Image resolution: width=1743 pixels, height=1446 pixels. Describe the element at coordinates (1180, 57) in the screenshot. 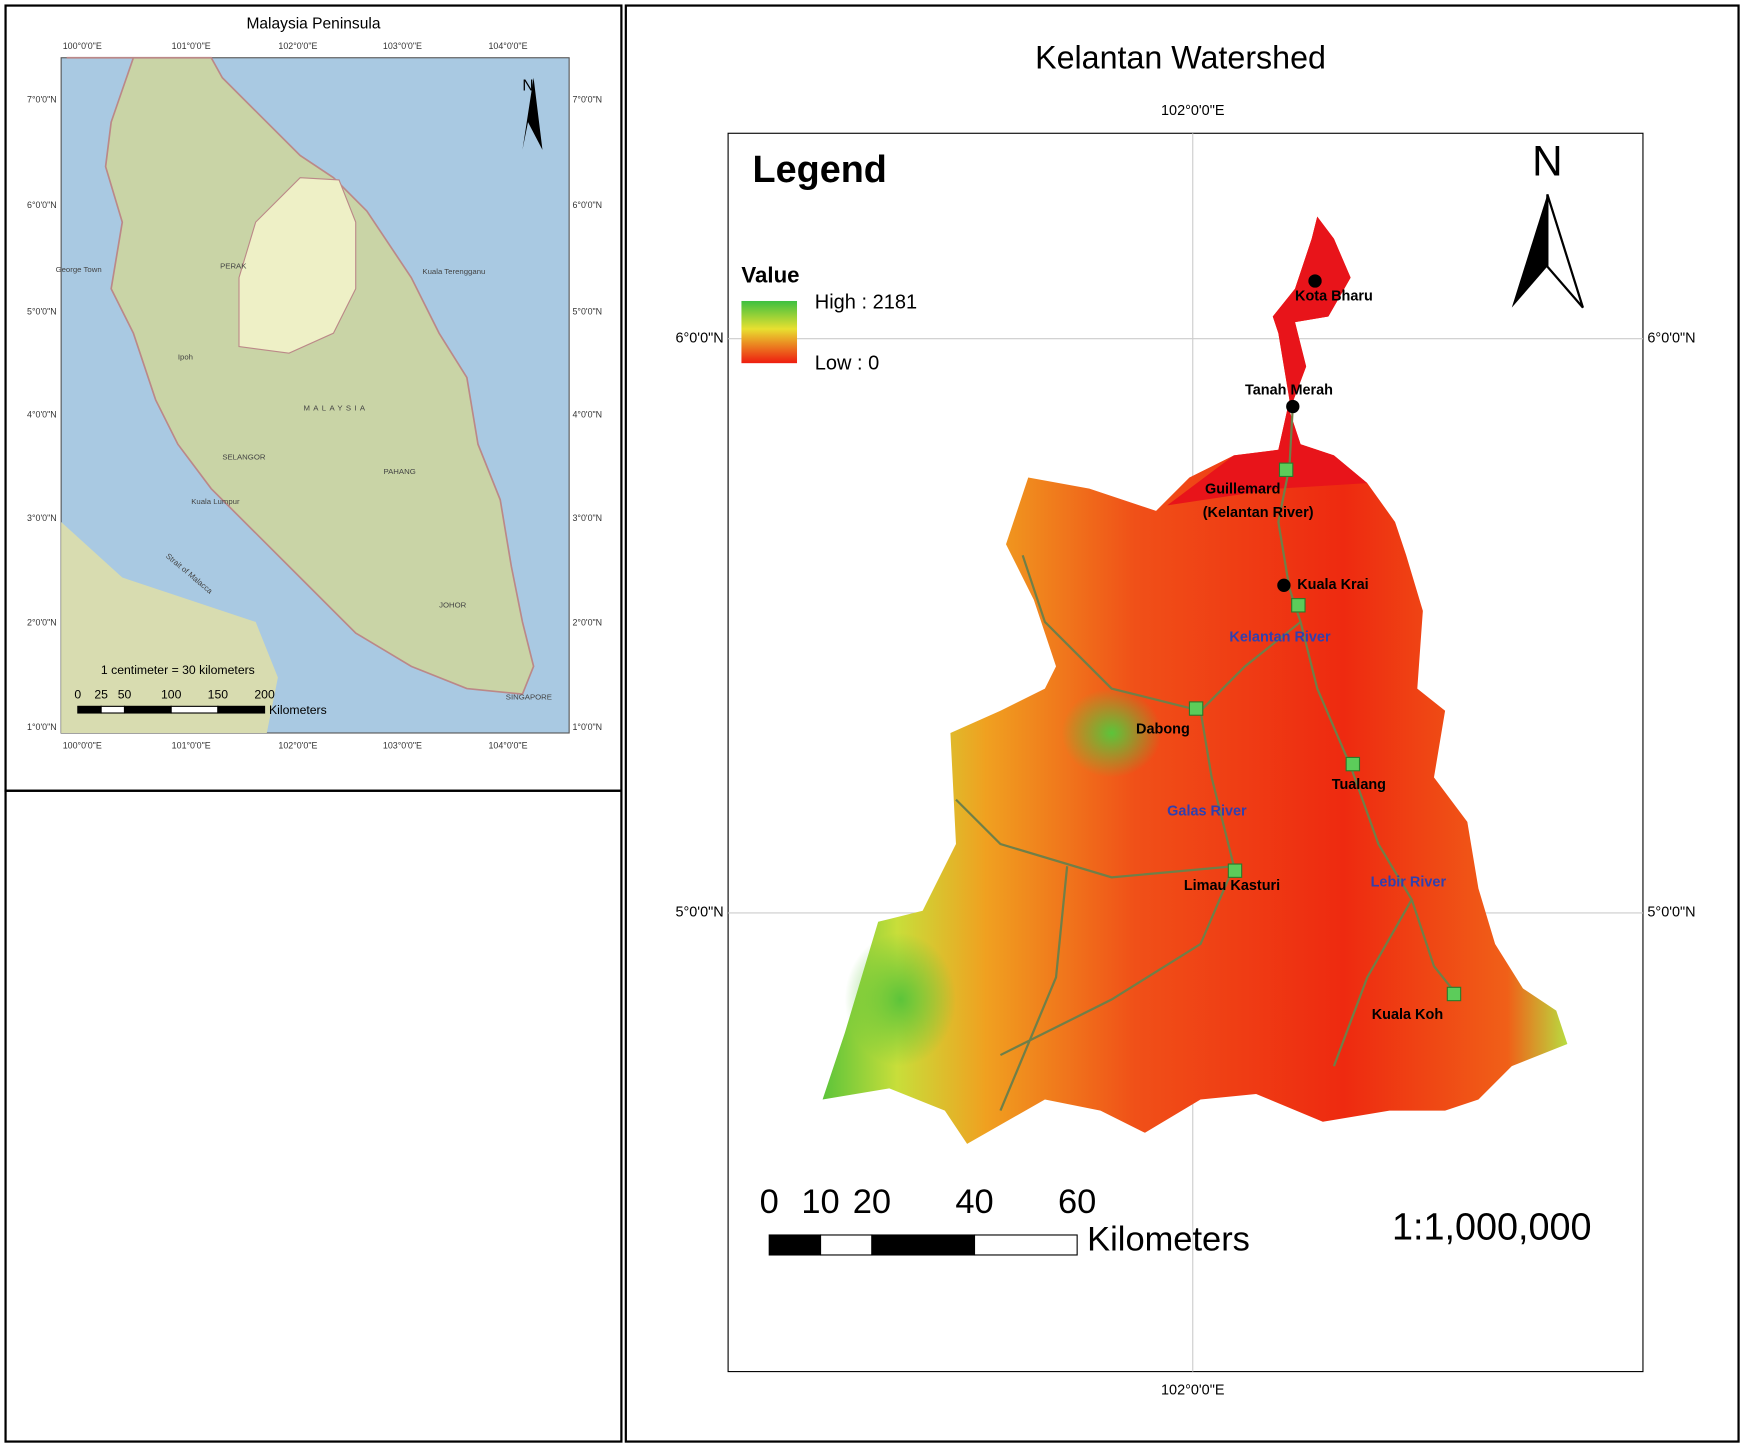

I see `main-title: Kelantan Watershed` at that location.